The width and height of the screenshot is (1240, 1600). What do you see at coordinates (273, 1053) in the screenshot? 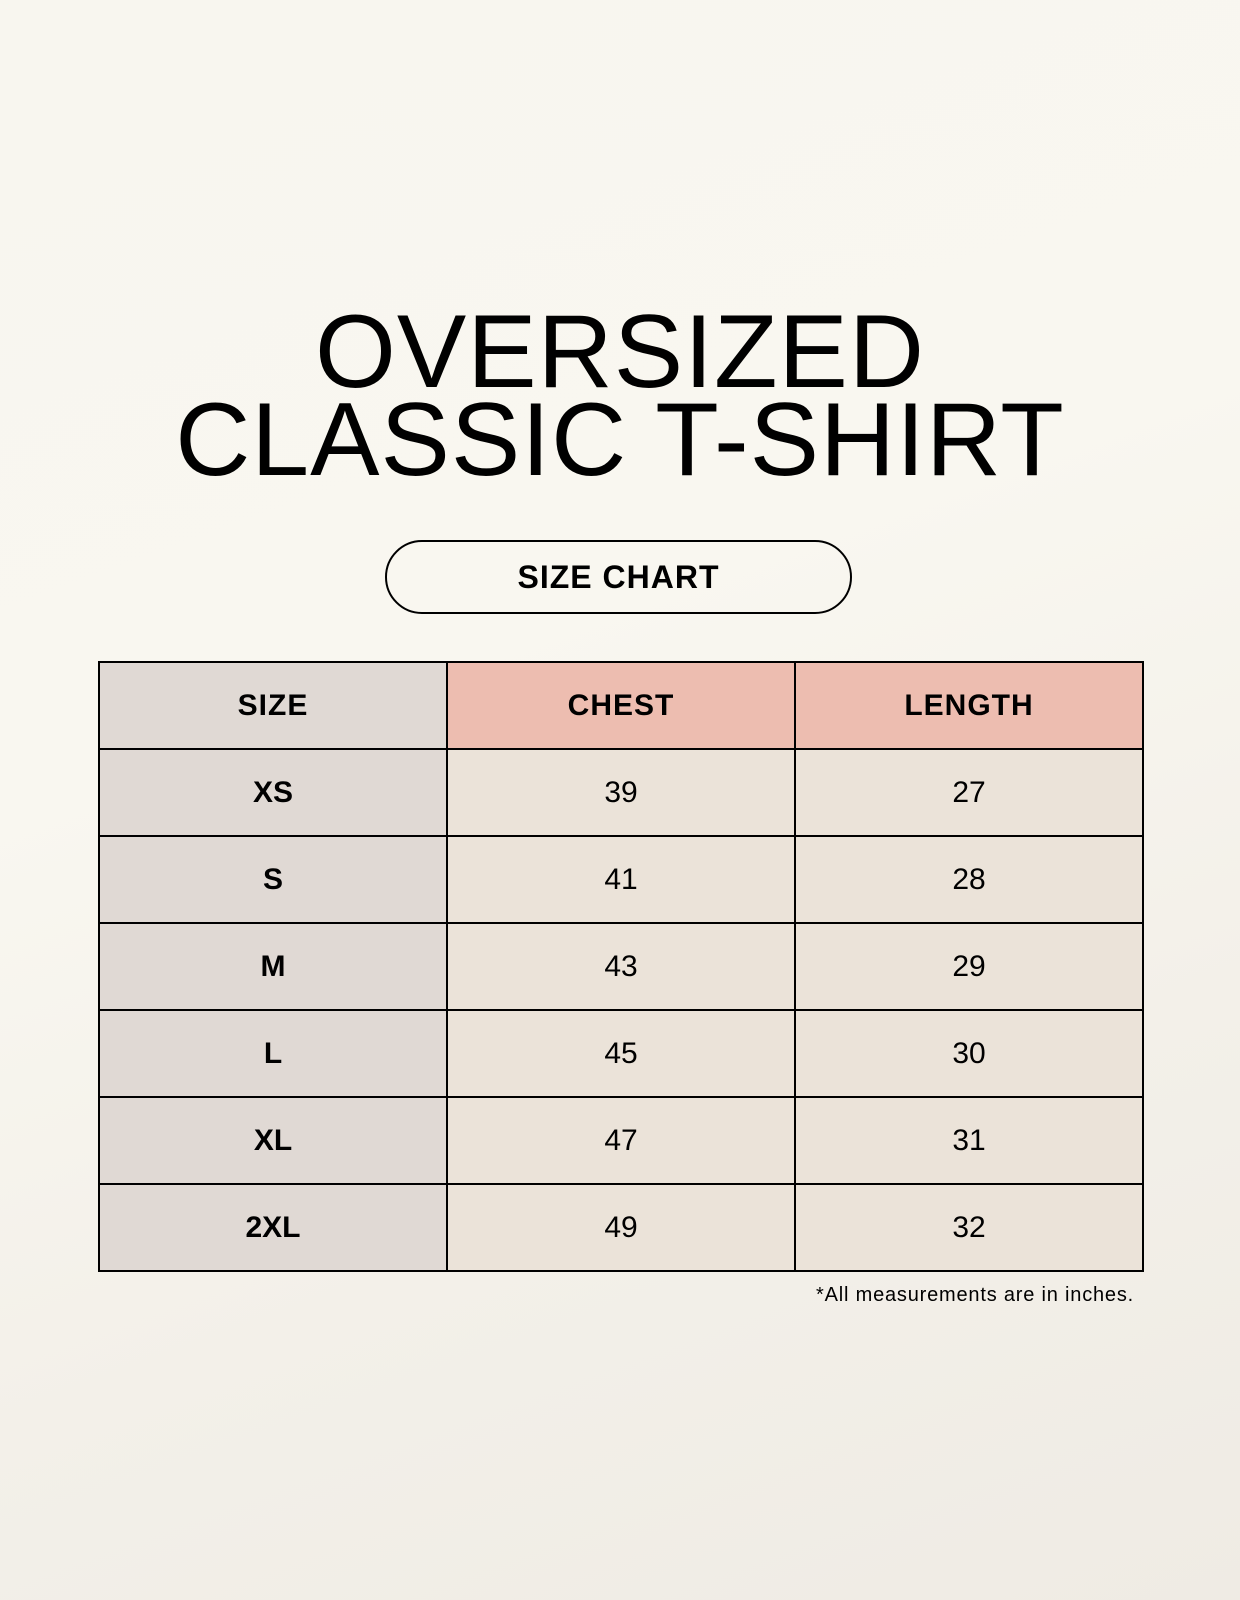
I see `cell-size: L` at bounding box center [273, 1053].